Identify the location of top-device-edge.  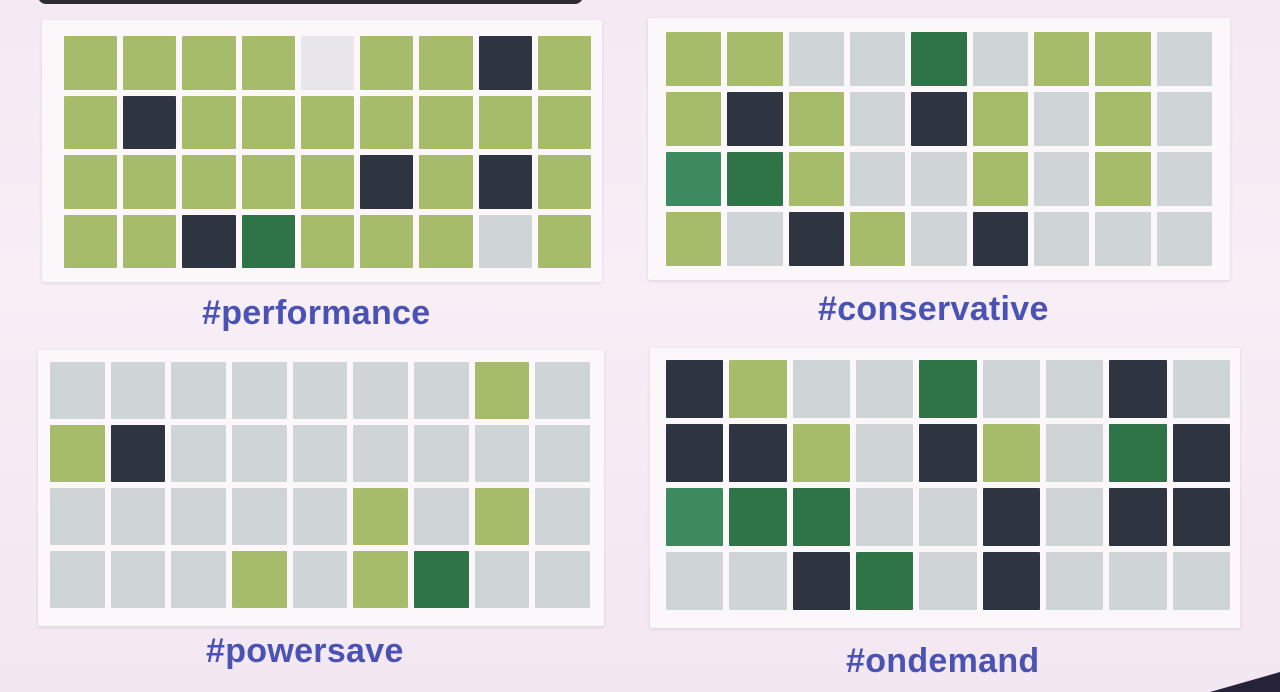
(310, 2).